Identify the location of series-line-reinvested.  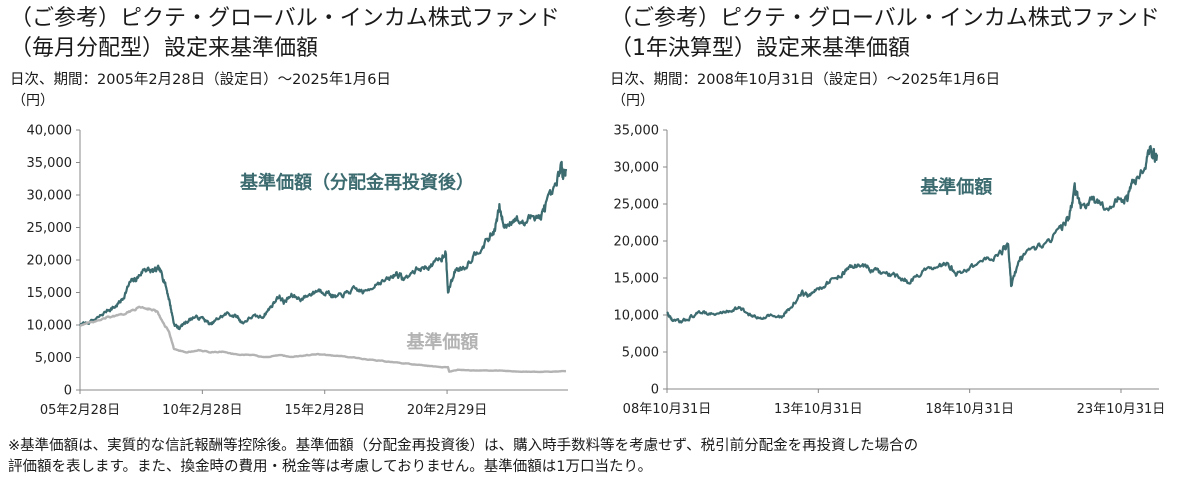
(323, 245).